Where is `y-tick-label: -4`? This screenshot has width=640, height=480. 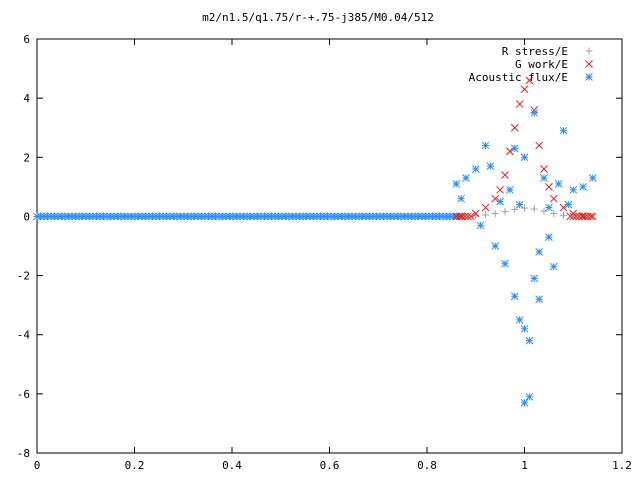
y-tick-label: -4 is located at coordinates (24, 335).